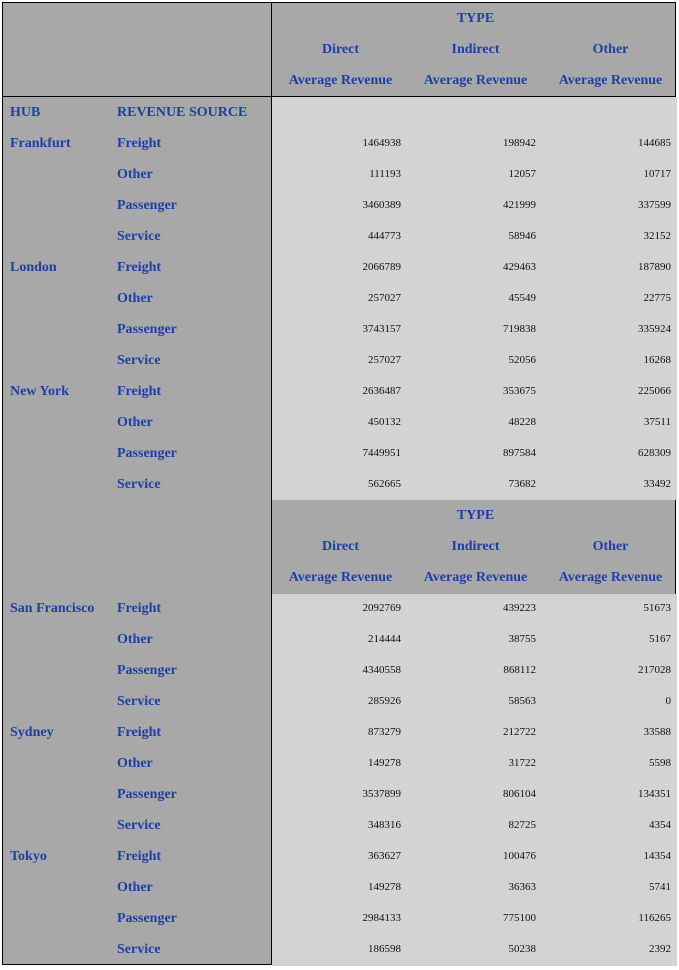 The width and height of the screenshot is (679, 970). Describe the element at coordinates (660, 825) in the screenshot. I see `cell-other: 4354` at that location.